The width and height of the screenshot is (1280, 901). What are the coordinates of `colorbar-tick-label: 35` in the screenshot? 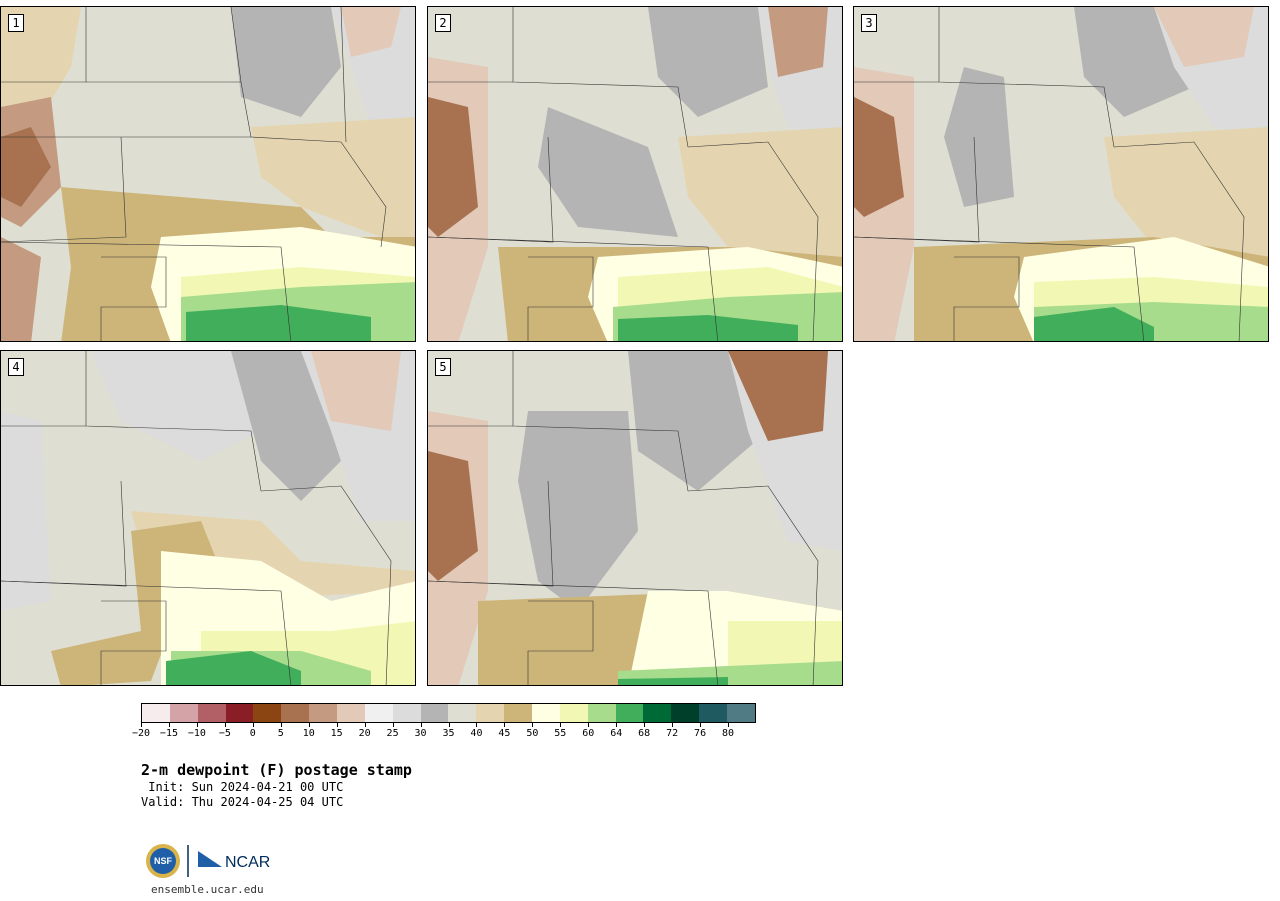 It's located at (448, 733).